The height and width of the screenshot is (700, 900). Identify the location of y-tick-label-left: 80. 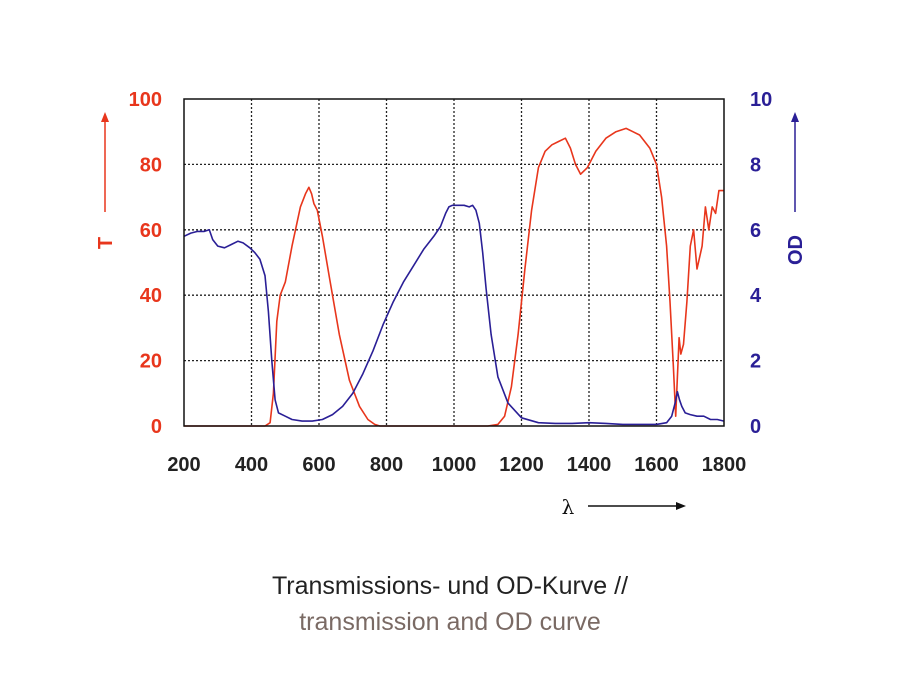
(151, 165).